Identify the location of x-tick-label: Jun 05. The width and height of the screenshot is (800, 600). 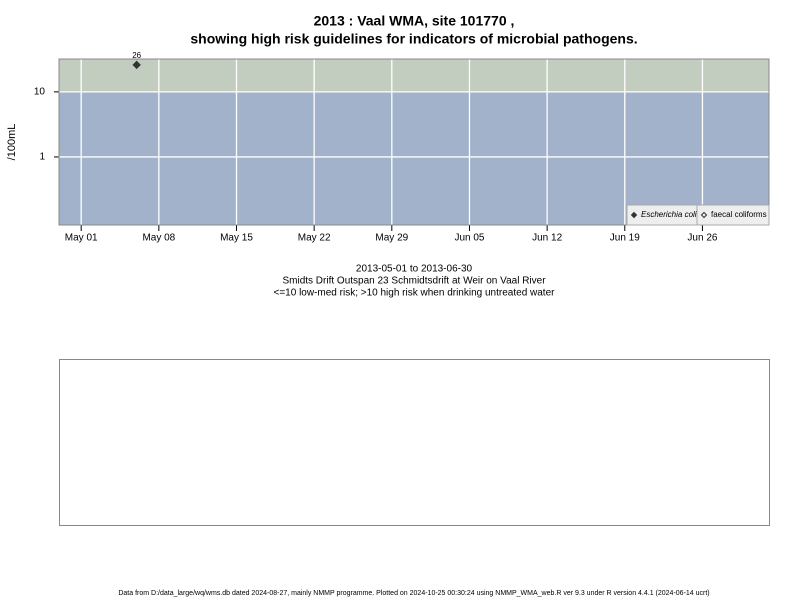
(469, 238).